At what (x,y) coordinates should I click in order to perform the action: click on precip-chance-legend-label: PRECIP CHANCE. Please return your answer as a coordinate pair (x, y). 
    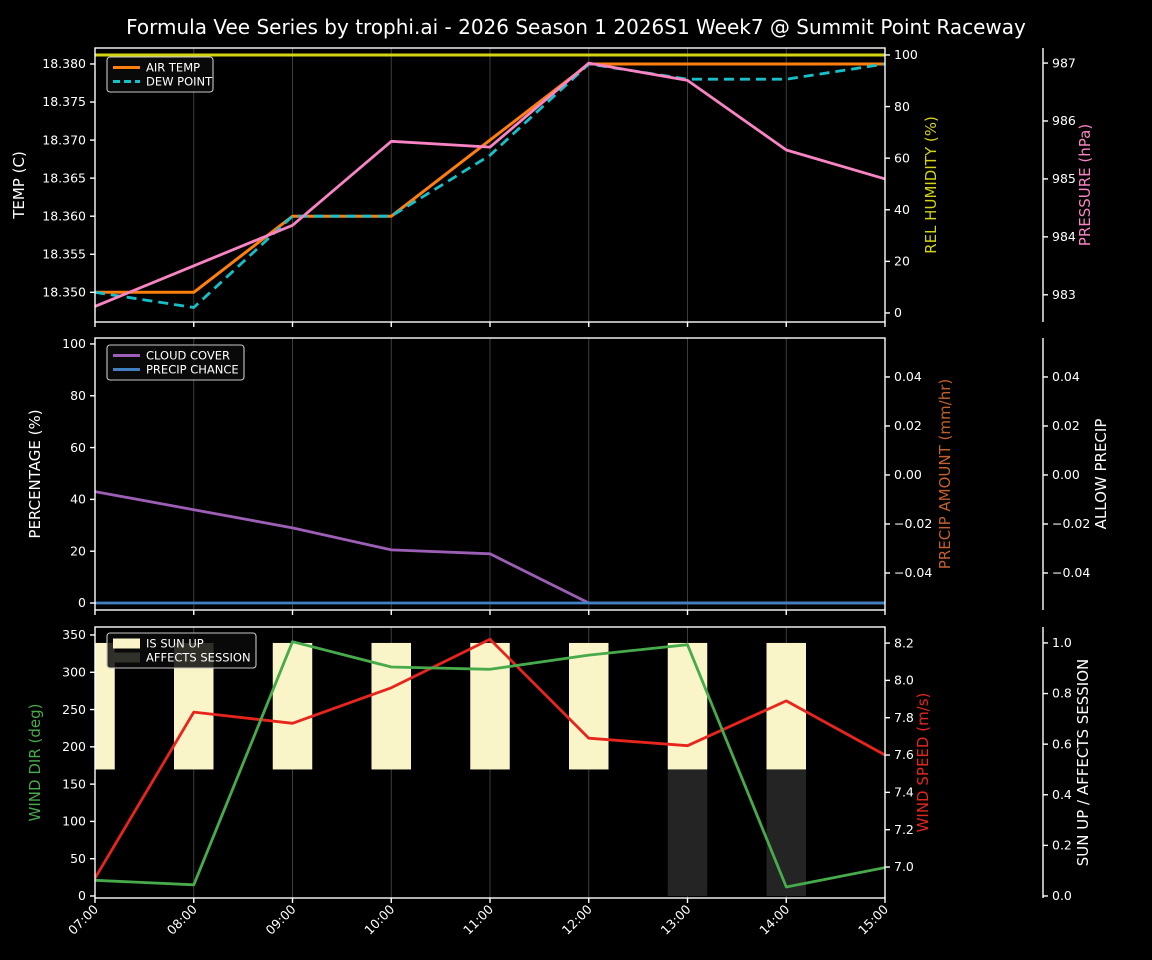
    Looking at the image, I should click on (192, 370).